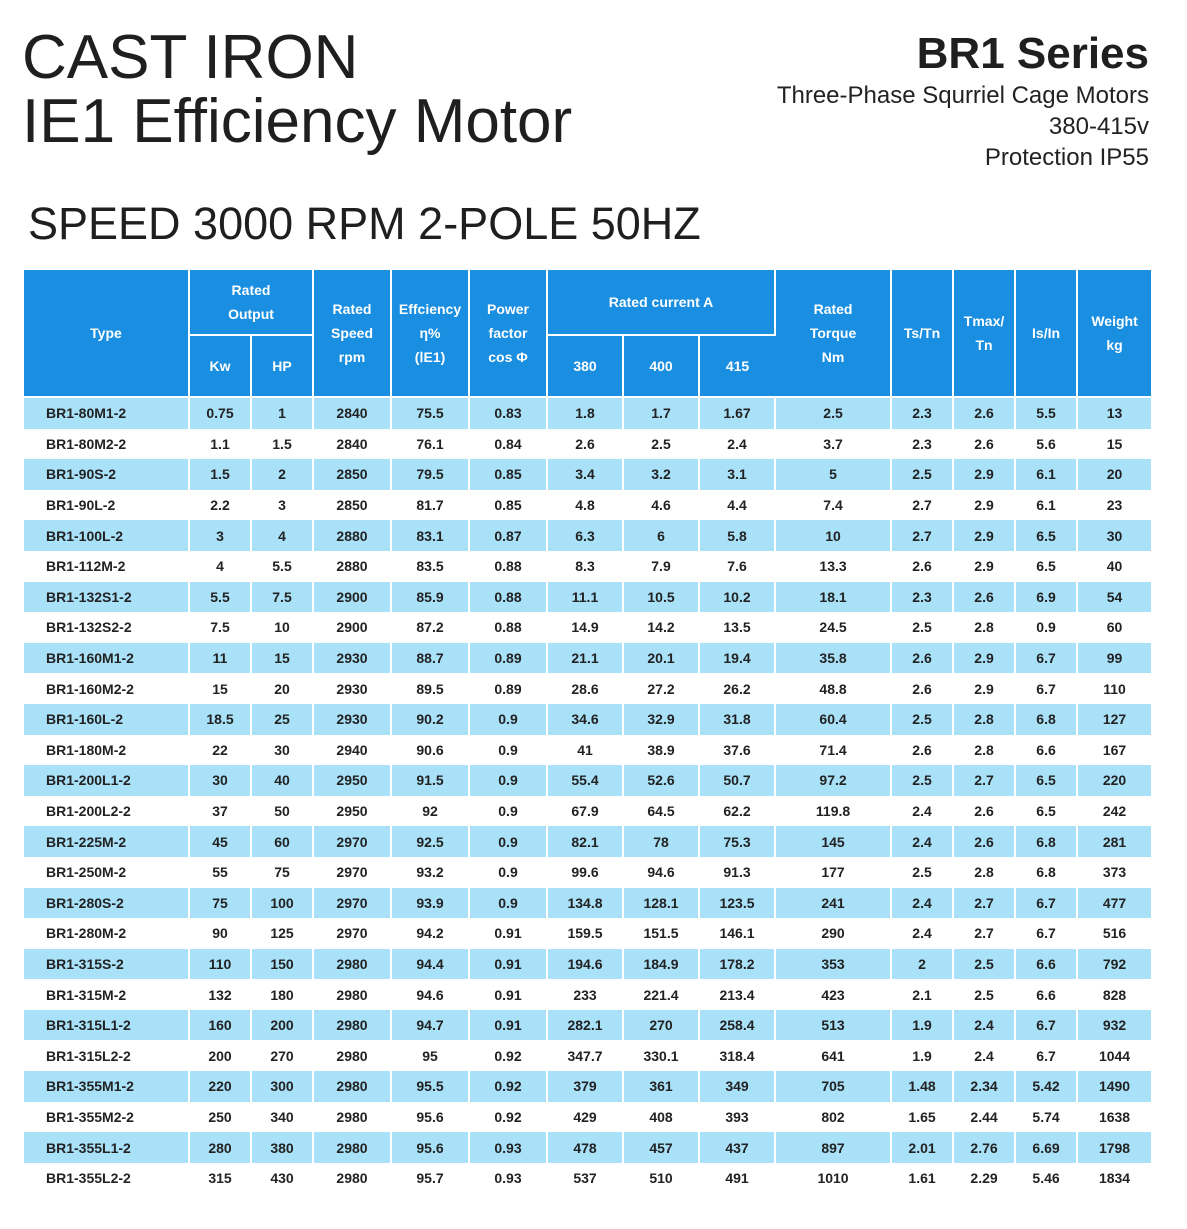 This screenshot has height=1229, width=1187. I want to click on header-current-400: 400, so click(661, 366).